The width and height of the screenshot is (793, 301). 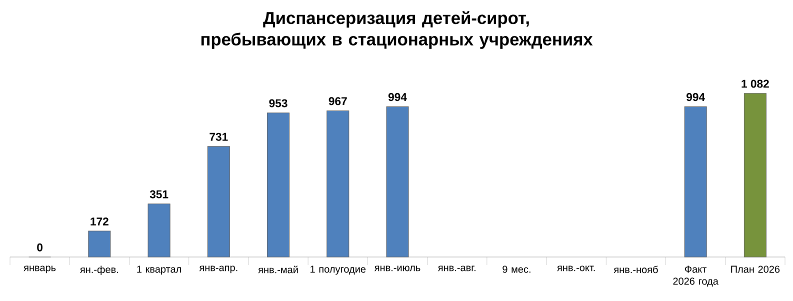 What do you see at coordinates (218, 270) in the screenshot?
I see `x-tick-label: янв-апр.` at bounding box center [218, 270].